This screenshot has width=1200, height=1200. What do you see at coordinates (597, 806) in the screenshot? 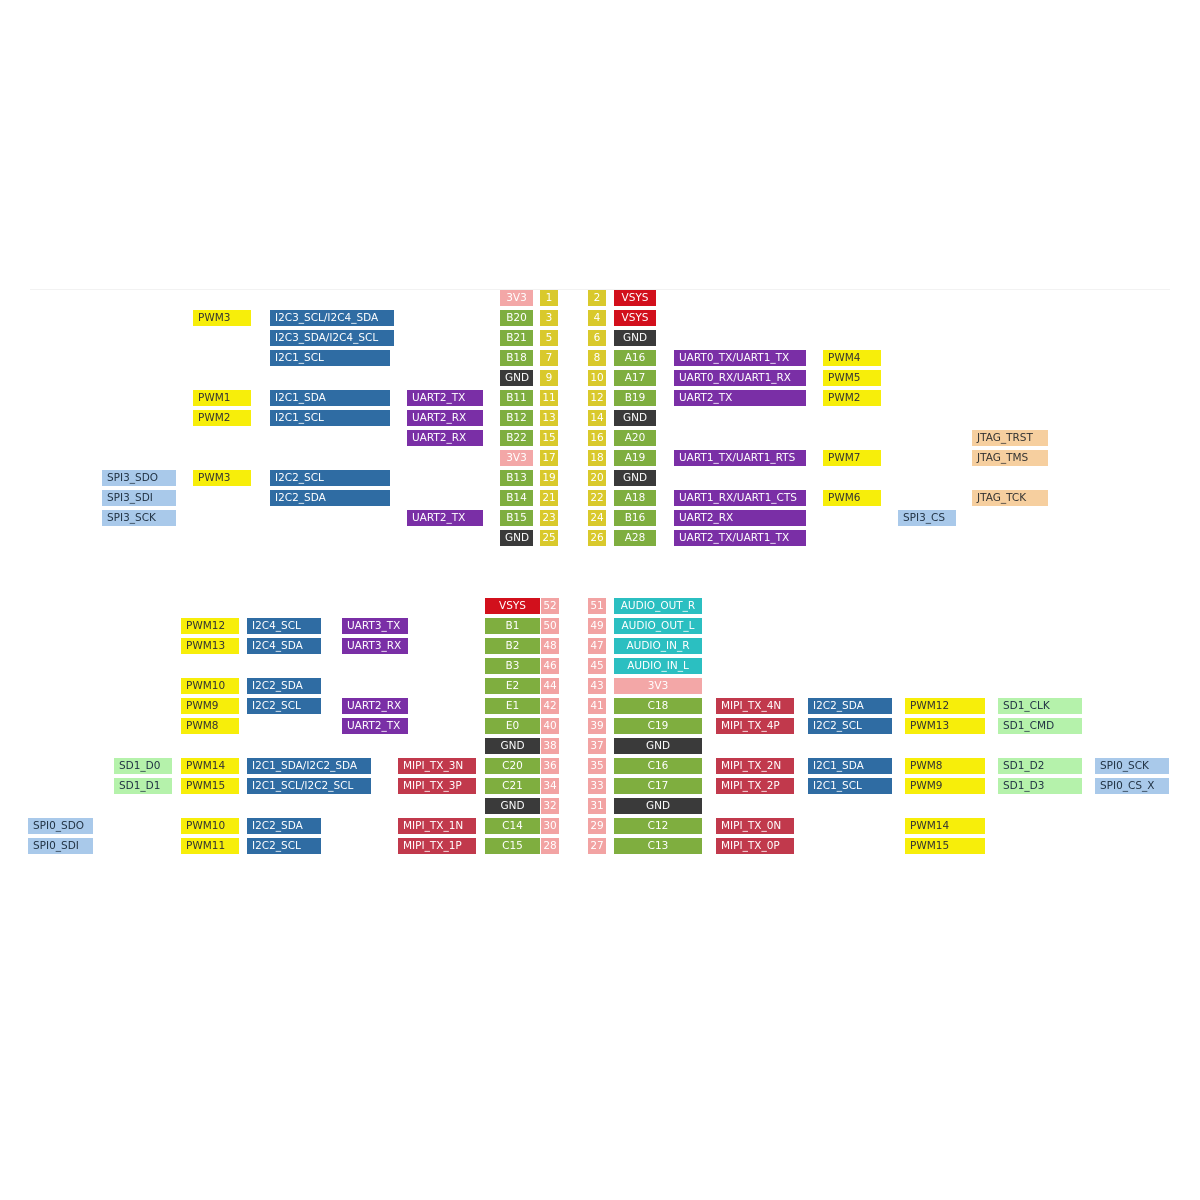
I see `pin-number: 31` at bounding box center [597, 806].